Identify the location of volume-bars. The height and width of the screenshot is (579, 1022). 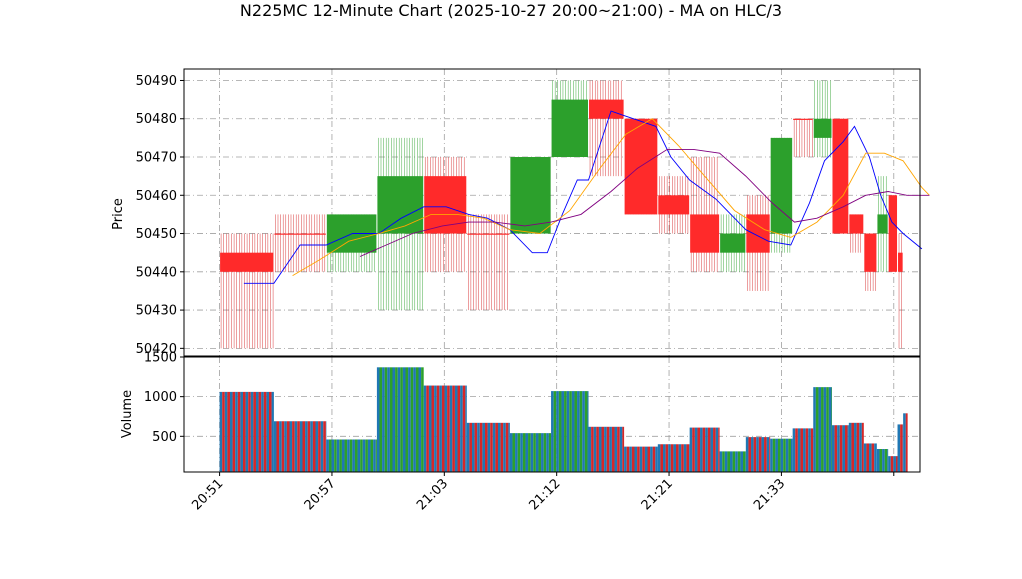
(564, 419).